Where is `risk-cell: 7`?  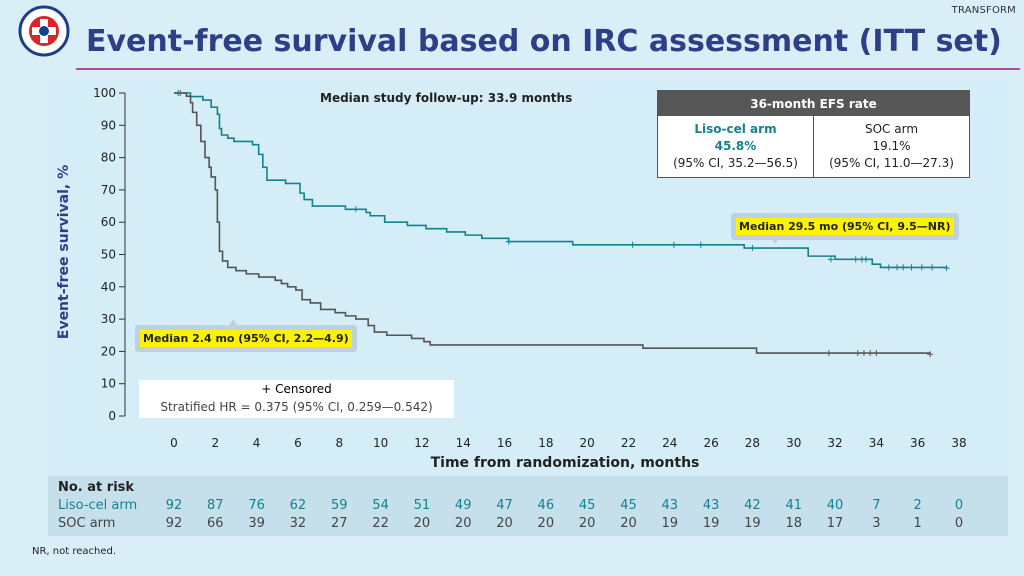 risk-cell: 7 is located at coordinates (876, 505).